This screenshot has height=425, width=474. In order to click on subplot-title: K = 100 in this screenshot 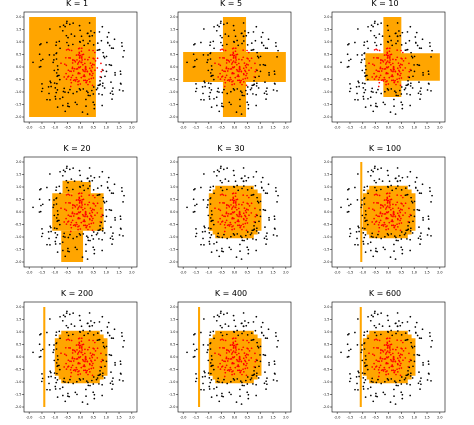, I will do `click(385, 148)`.